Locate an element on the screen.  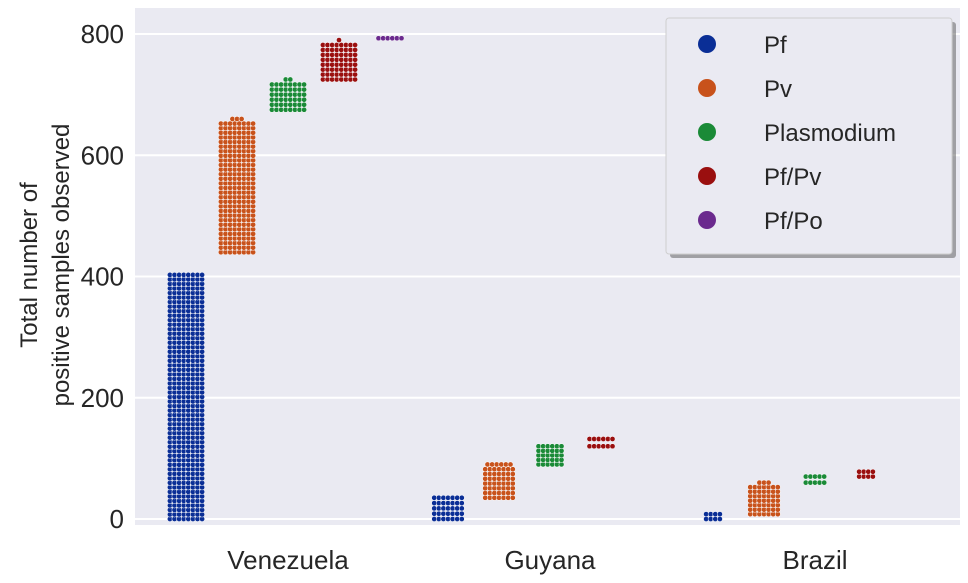
y-tick-label: 400 is located at coordinates (102, 277).